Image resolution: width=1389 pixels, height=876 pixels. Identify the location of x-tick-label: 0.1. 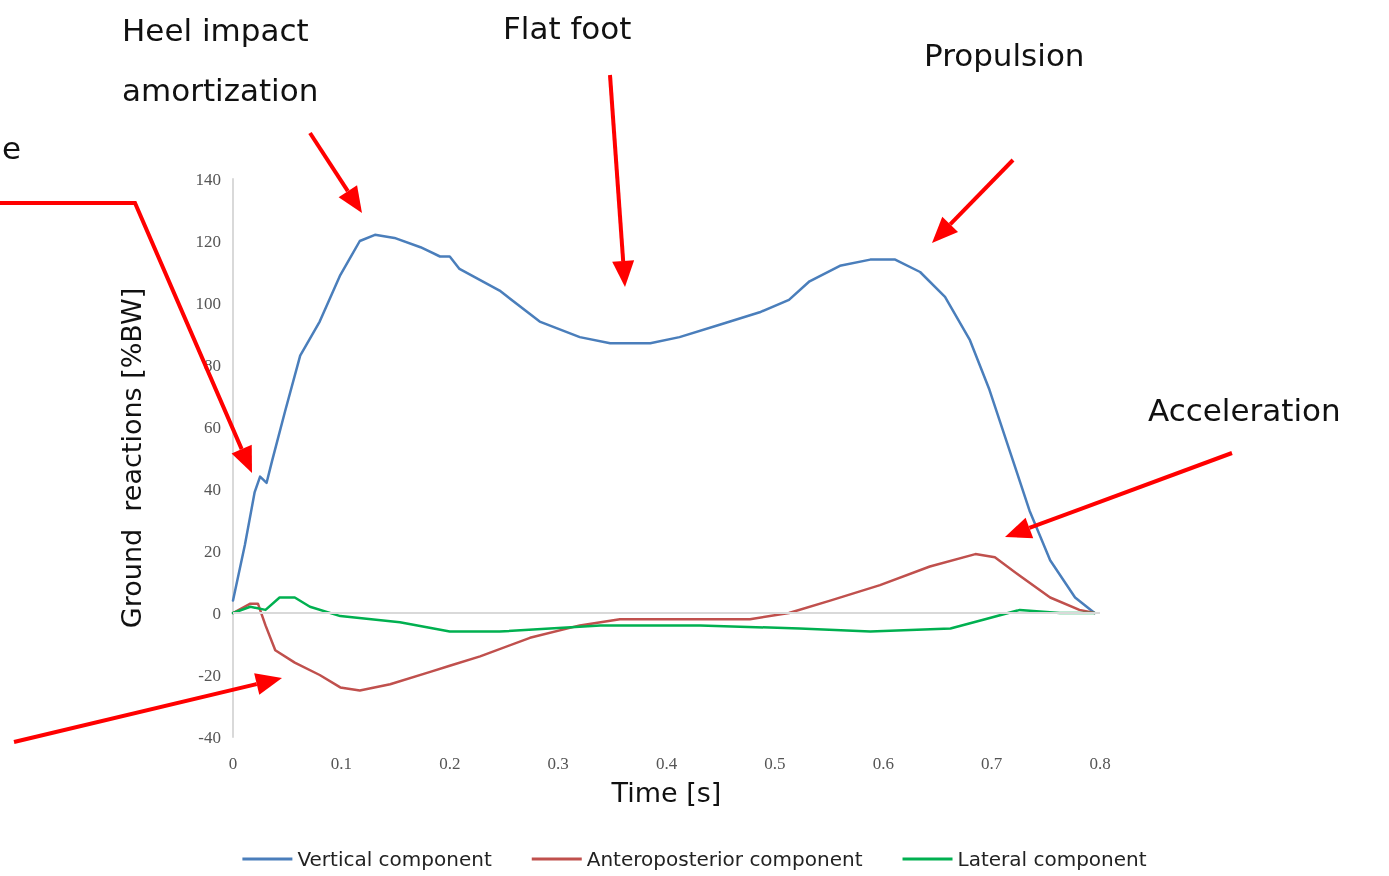
(341, 763).